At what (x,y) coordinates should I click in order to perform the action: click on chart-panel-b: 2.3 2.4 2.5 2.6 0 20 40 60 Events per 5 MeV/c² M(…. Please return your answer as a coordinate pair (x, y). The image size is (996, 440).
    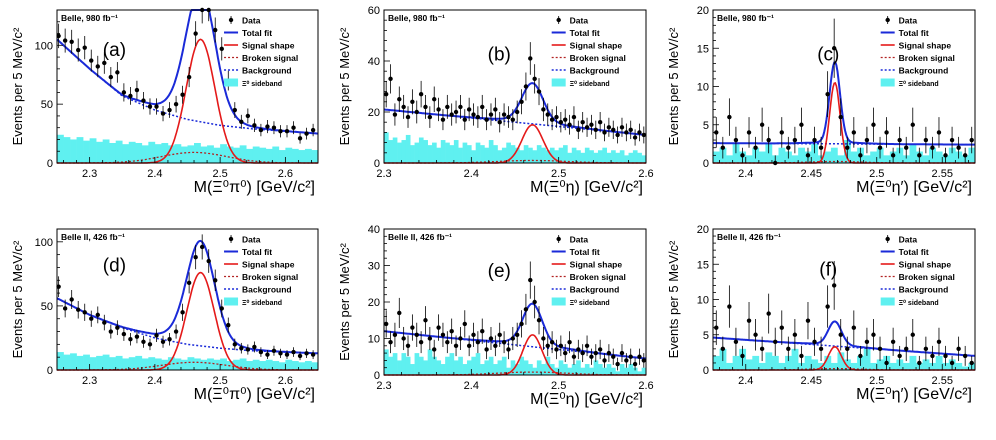
    Looking at the image, I should click on (495, 100).